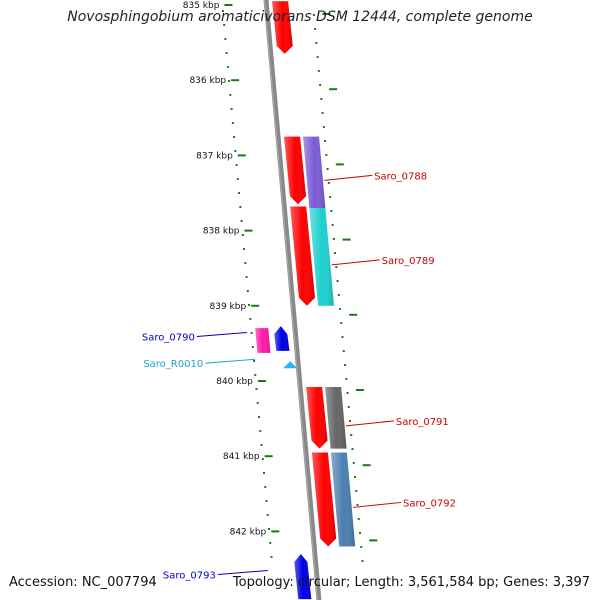 Image resolution: width=600 pixels, height=600 pixels. Describe the element at coordinates (290, 365) in the screenshot. I see `Saro_R0010-feature` at that location.